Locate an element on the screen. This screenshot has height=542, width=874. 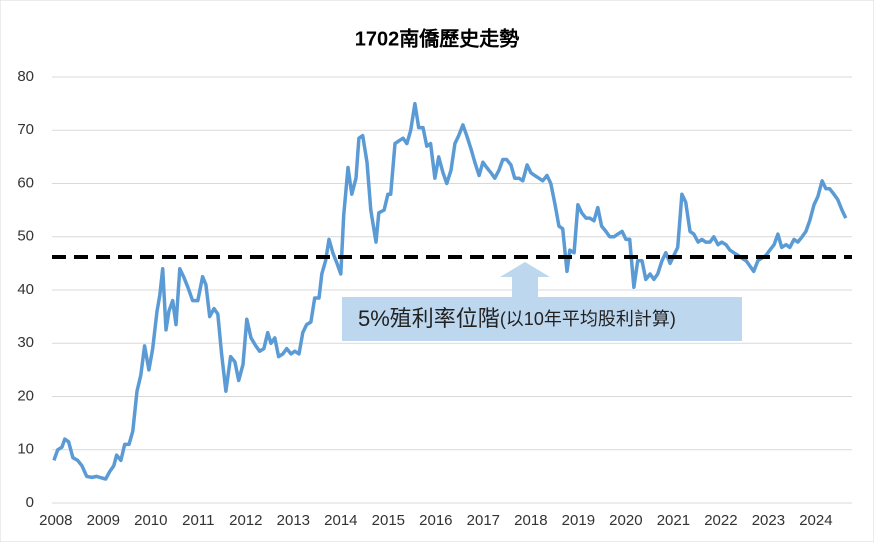
x-tick-label: 2016 is located at coordinates (435, 520).